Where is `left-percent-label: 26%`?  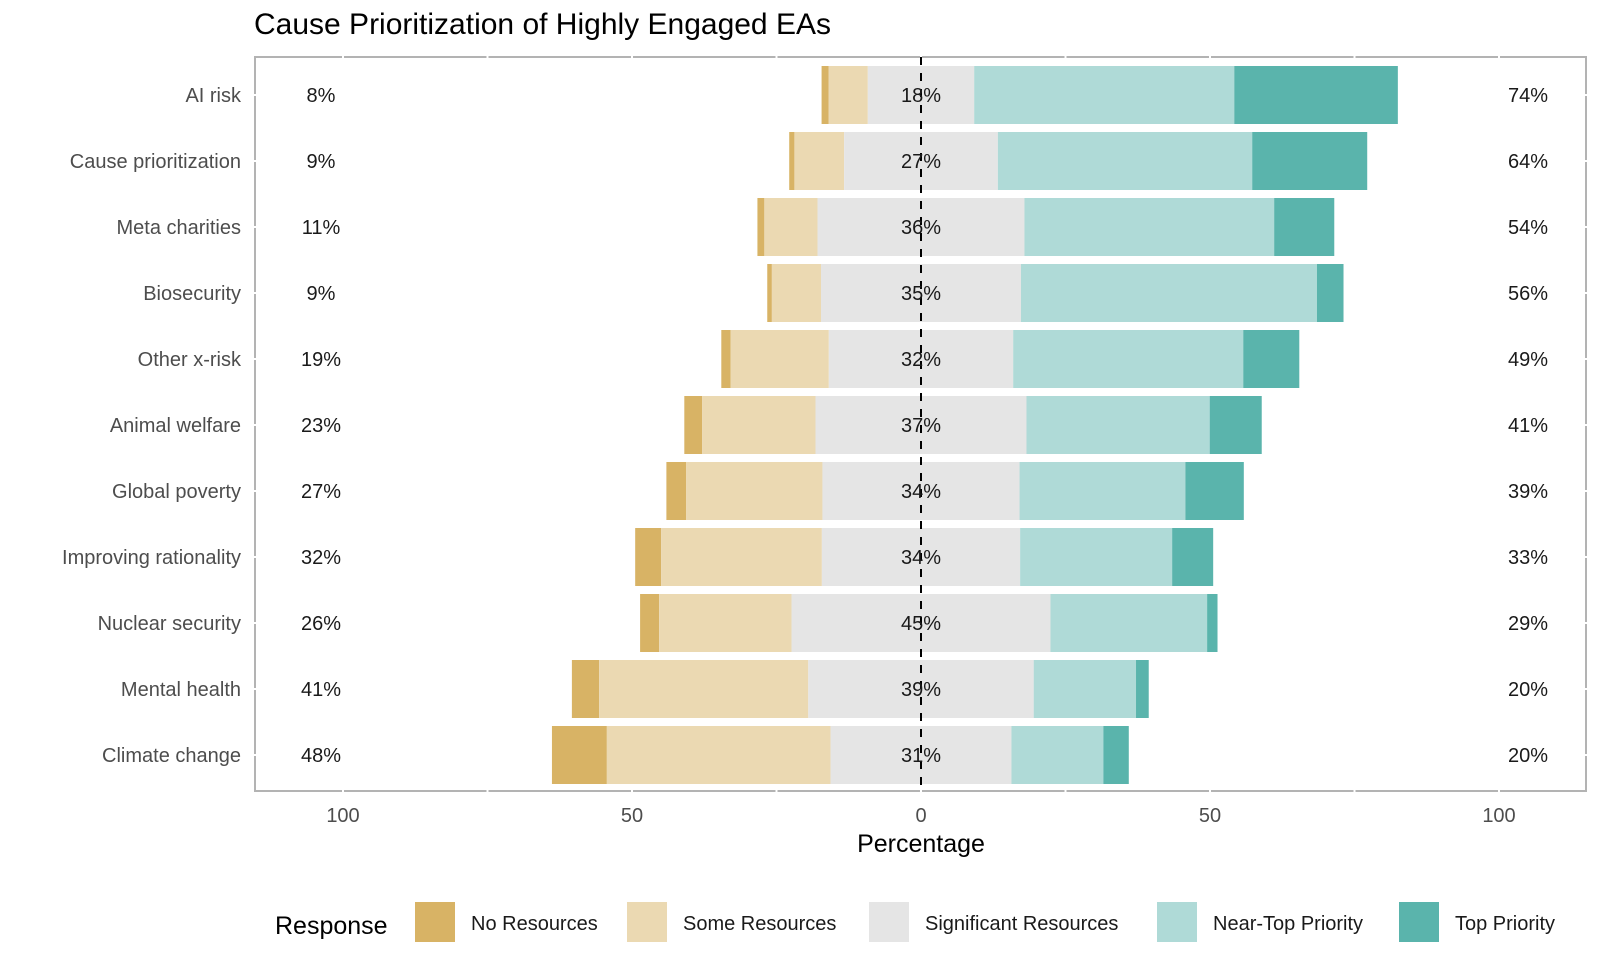
left-percent-label: 26% is located at coordinates (321, 624).